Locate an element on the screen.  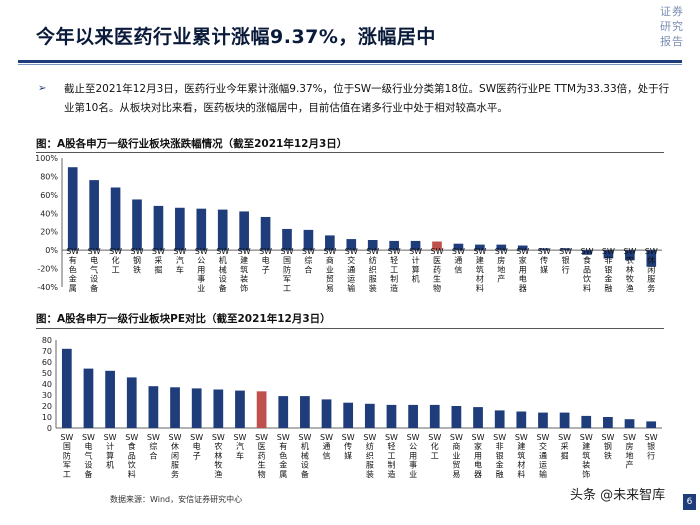
bar-SW有色金属 is located at coordinates (72, 209).